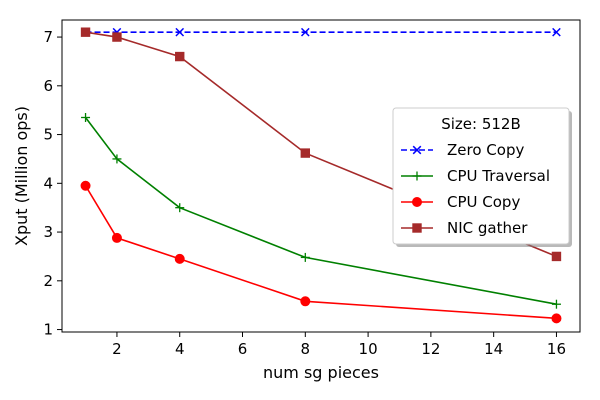  I want to click on y-axis: 1 2 3 4 5 6 7, so click(52, 183).